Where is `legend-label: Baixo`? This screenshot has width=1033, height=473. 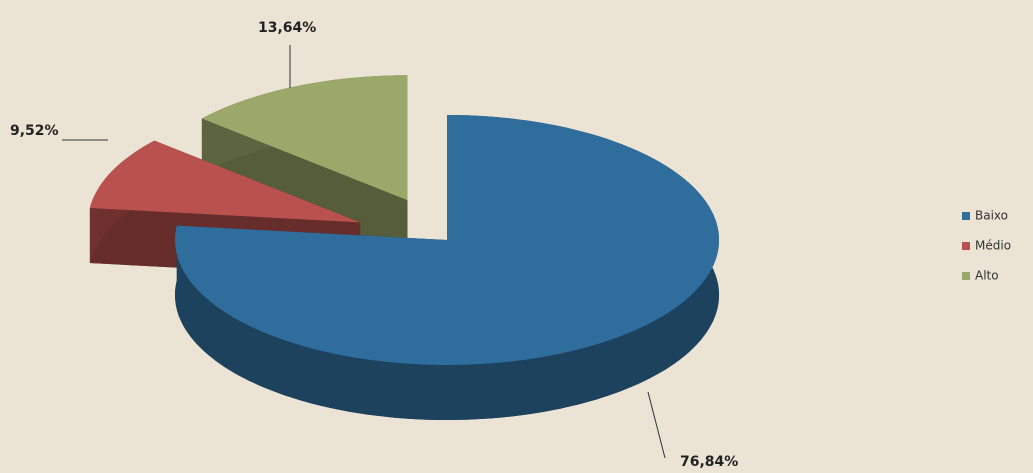
legend-label: Baixo is located at coordinates (991, 216).